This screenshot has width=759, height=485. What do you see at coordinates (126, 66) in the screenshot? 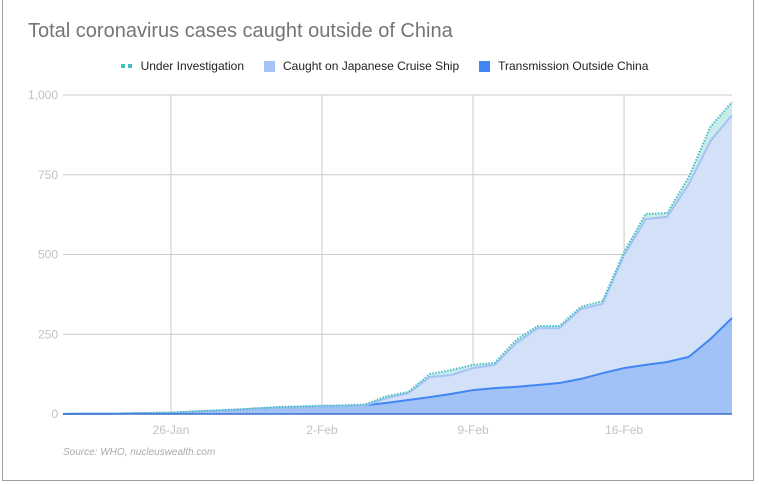
I see `legend-swatch-under-investigation` at bounding box center [126, 66].